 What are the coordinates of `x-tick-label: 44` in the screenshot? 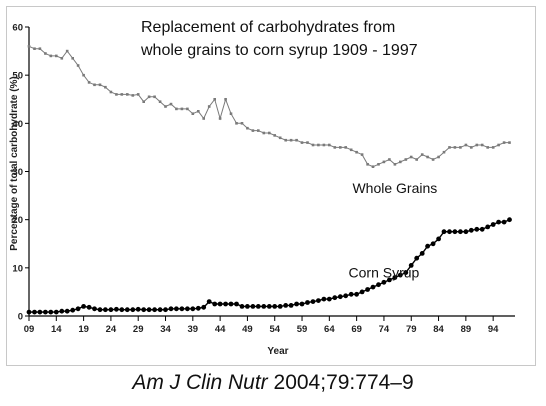 It's located at (220, 329).